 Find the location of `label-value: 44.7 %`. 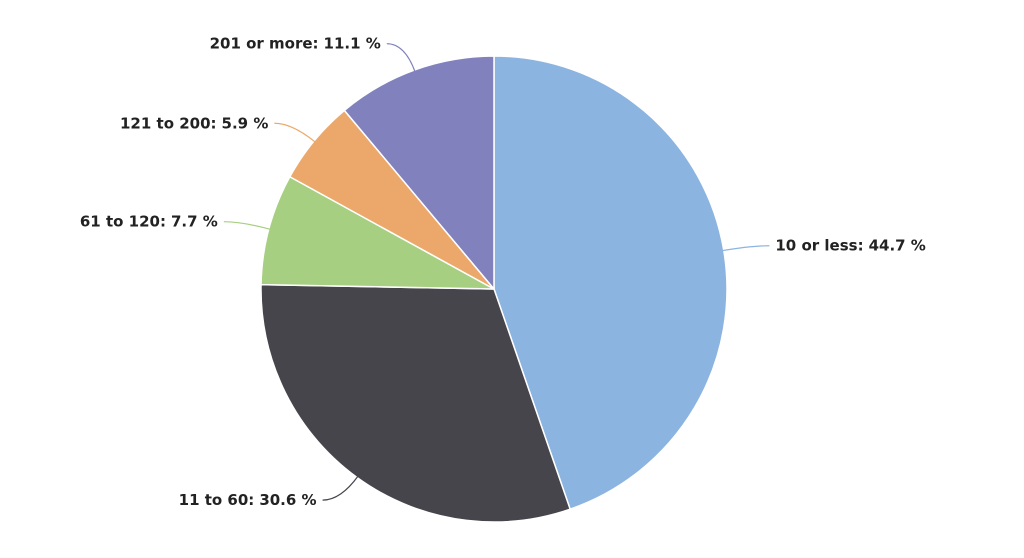

label-value: 44.7 % is located at coordinates (897, 245).